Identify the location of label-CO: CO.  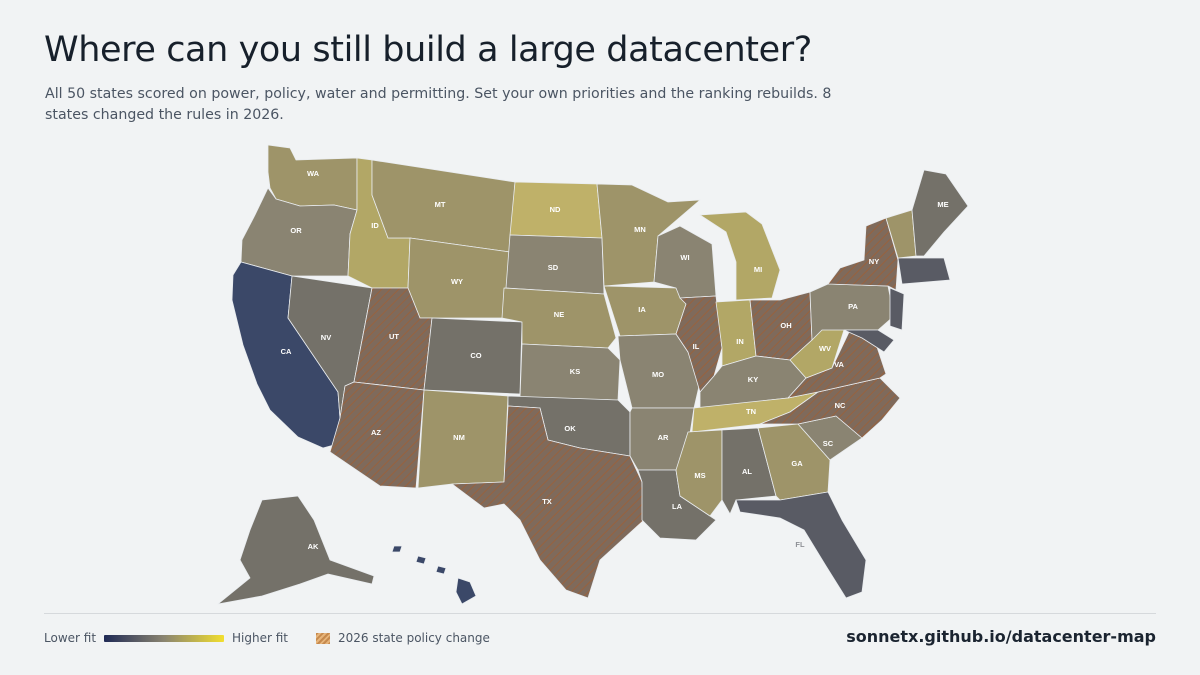
(475, 355).